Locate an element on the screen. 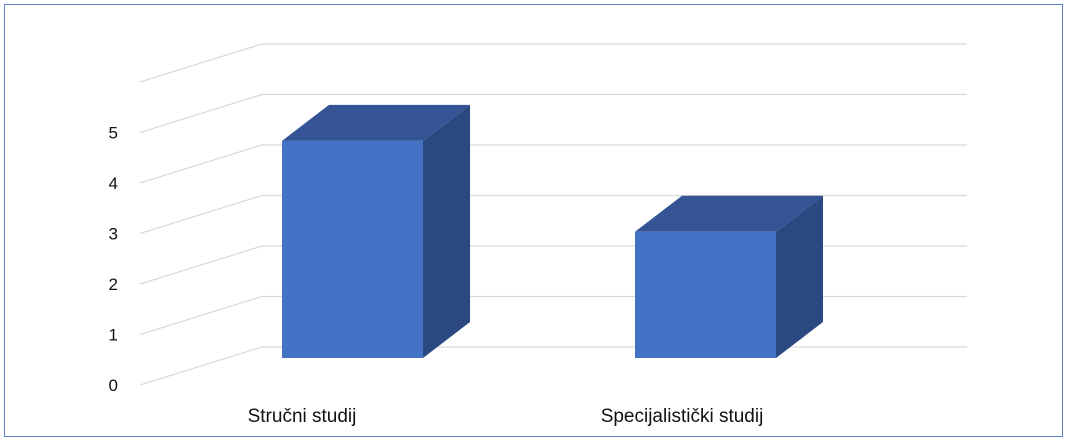  y-axis-ticks: 0 1 2 3 4 5 is located at coordinates (113, 260).